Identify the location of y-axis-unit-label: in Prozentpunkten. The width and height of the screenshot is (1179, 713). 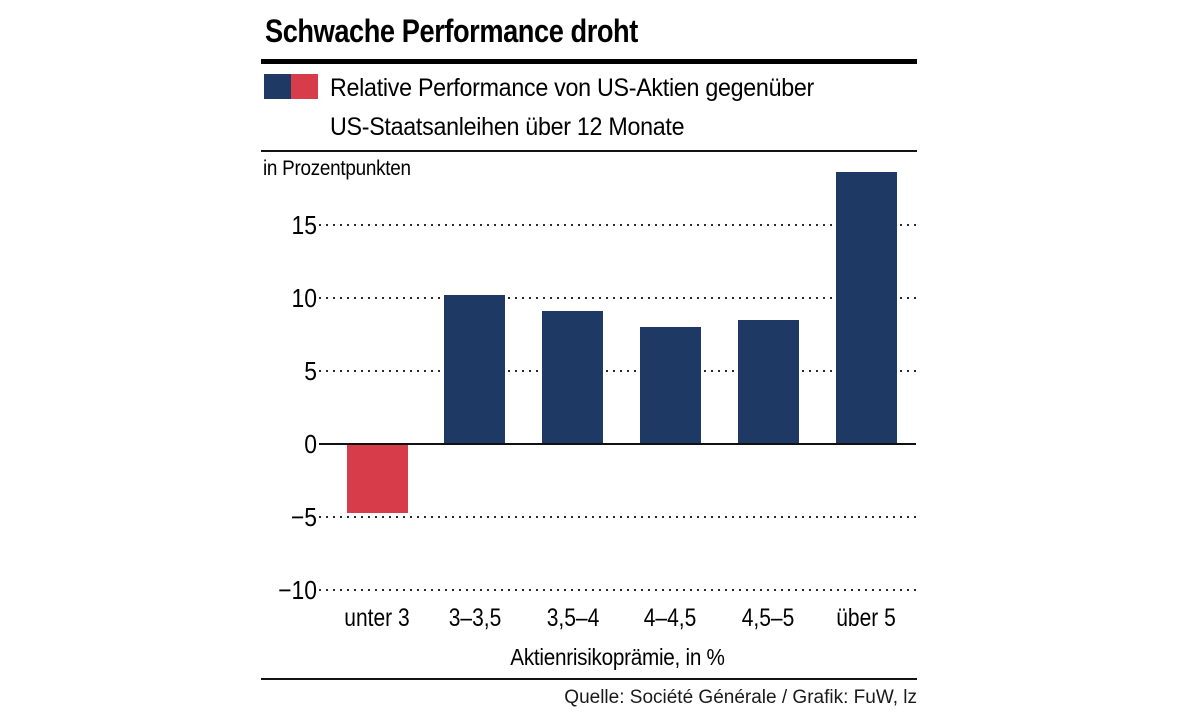
(337, 168).